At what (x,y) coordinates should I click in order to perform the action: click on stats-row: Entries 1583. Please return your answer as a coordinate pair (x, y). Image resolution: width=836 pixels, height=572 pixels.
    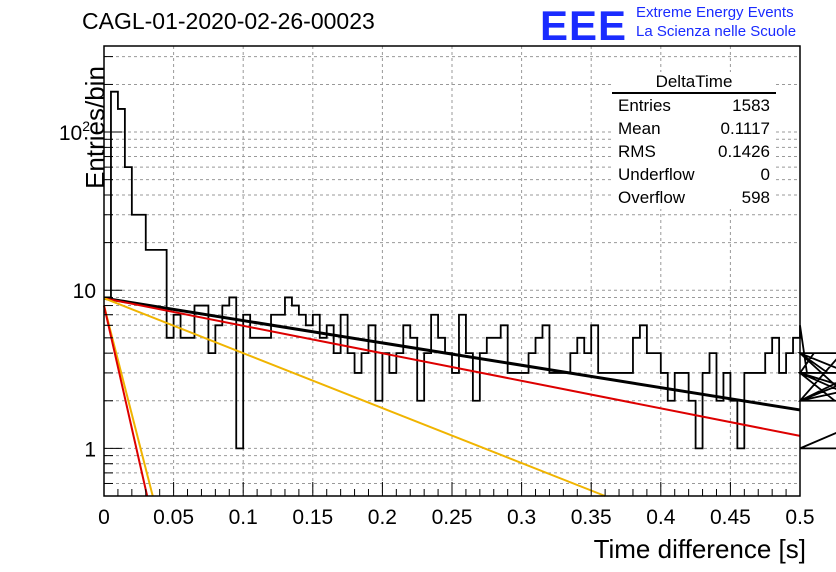
    Looking at the image, I should click on (694, 105).